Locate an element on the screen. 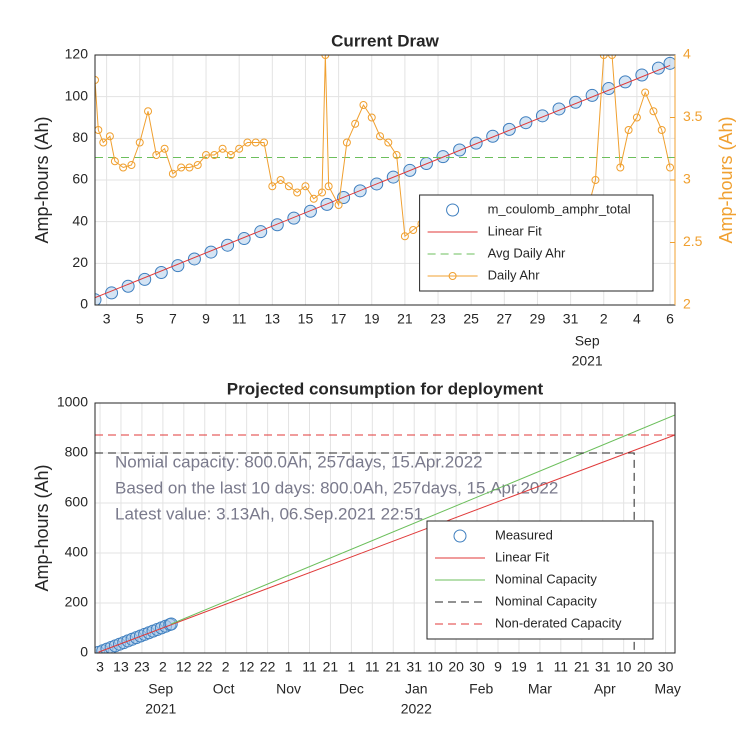 The image size is (746, 733). legend-label: Daily Ahr is located at coordinates (514, 274).